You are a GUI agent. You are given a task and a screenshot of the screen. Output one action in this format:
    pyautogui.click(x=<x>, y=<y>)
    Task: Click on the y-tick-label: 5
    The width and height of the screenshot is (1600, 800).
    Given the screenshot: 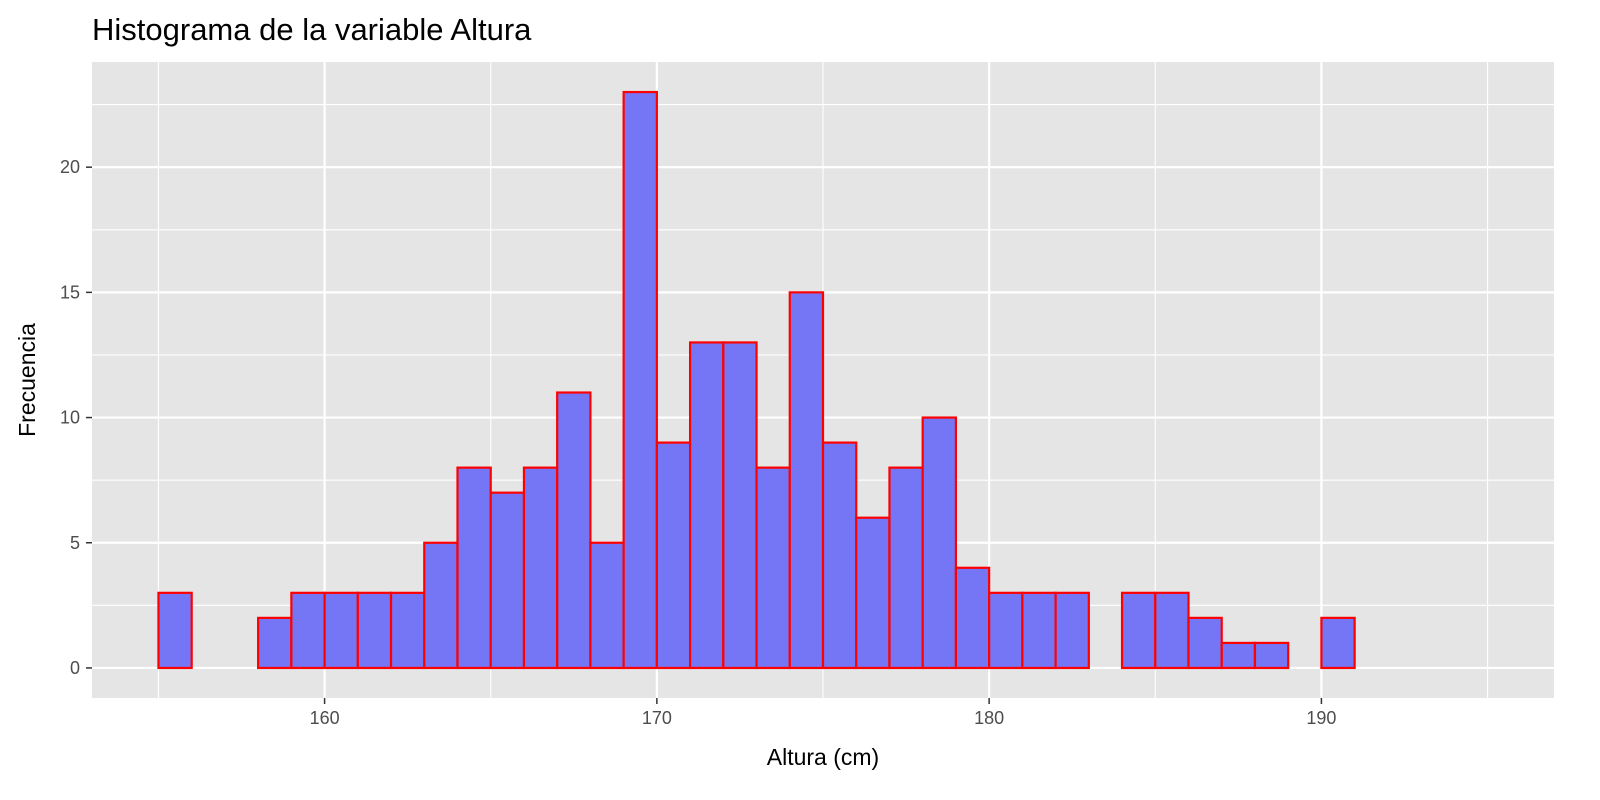 What is the action you would take?
    pyautogui.click(x=75, y=543)
    